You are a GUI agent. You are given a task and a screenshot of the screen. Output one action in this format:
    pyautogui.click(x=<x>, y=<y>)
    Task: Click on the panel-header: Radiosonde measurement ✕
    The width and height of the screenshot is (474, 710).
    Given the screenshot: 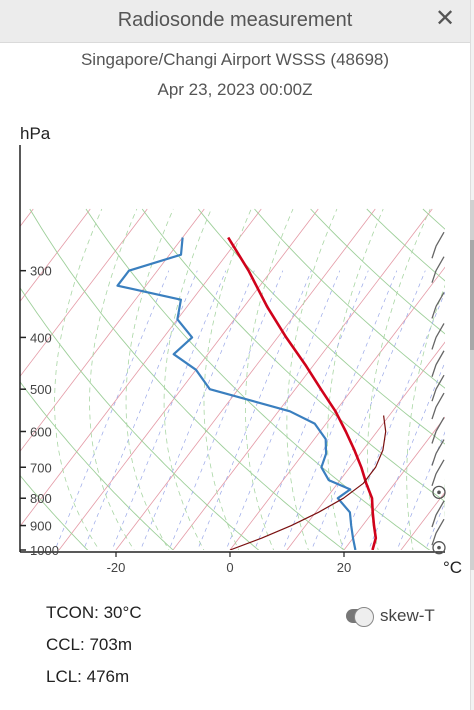 What is the action you would take?
    pyautogui.click(x=235, y=21)
    